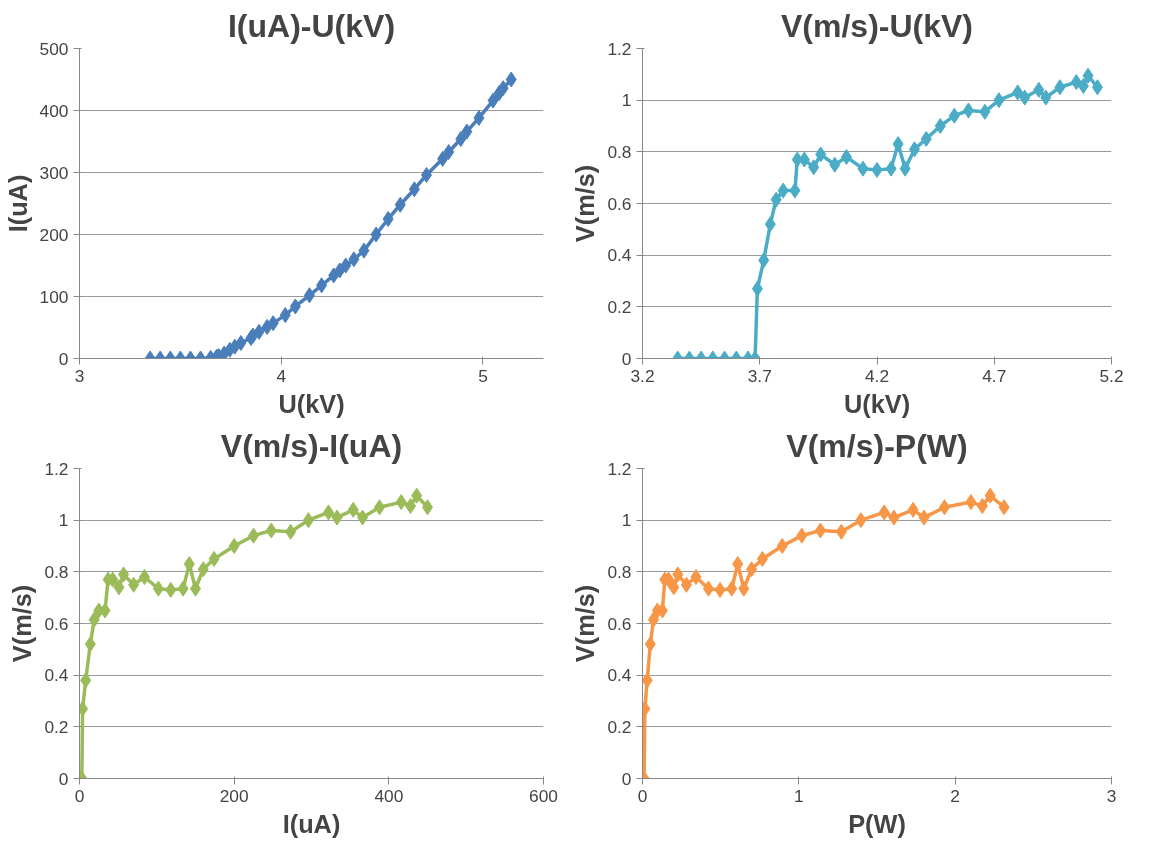 Image resolution: width=1151 pixels, height=854 pixels. I want to click on x-tick-label: 5, so click(483, 375).